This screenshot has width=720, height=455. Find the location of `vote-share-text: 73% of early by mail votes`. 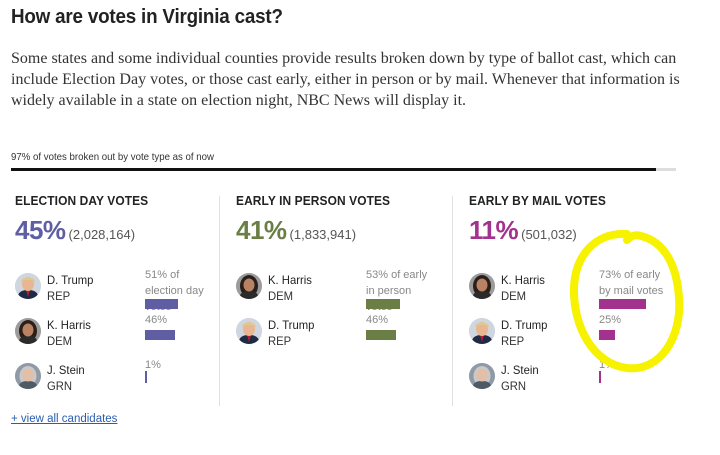

vote-share-text: 73% of early by mail votes is located at coordinates (631, 283).